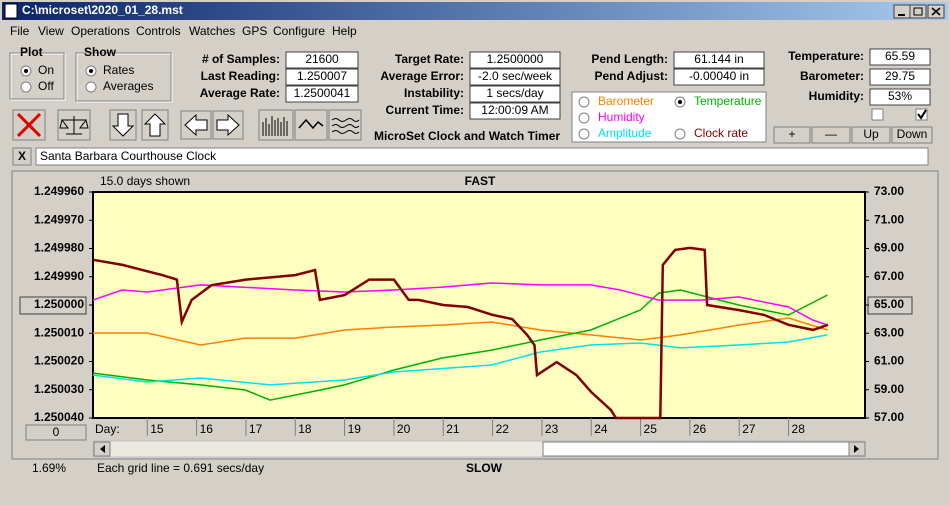  What do you see at coordinates (625, 133) in the screenshot?
I see `legend-label: Amplitude` at bounding box center [625, 133].